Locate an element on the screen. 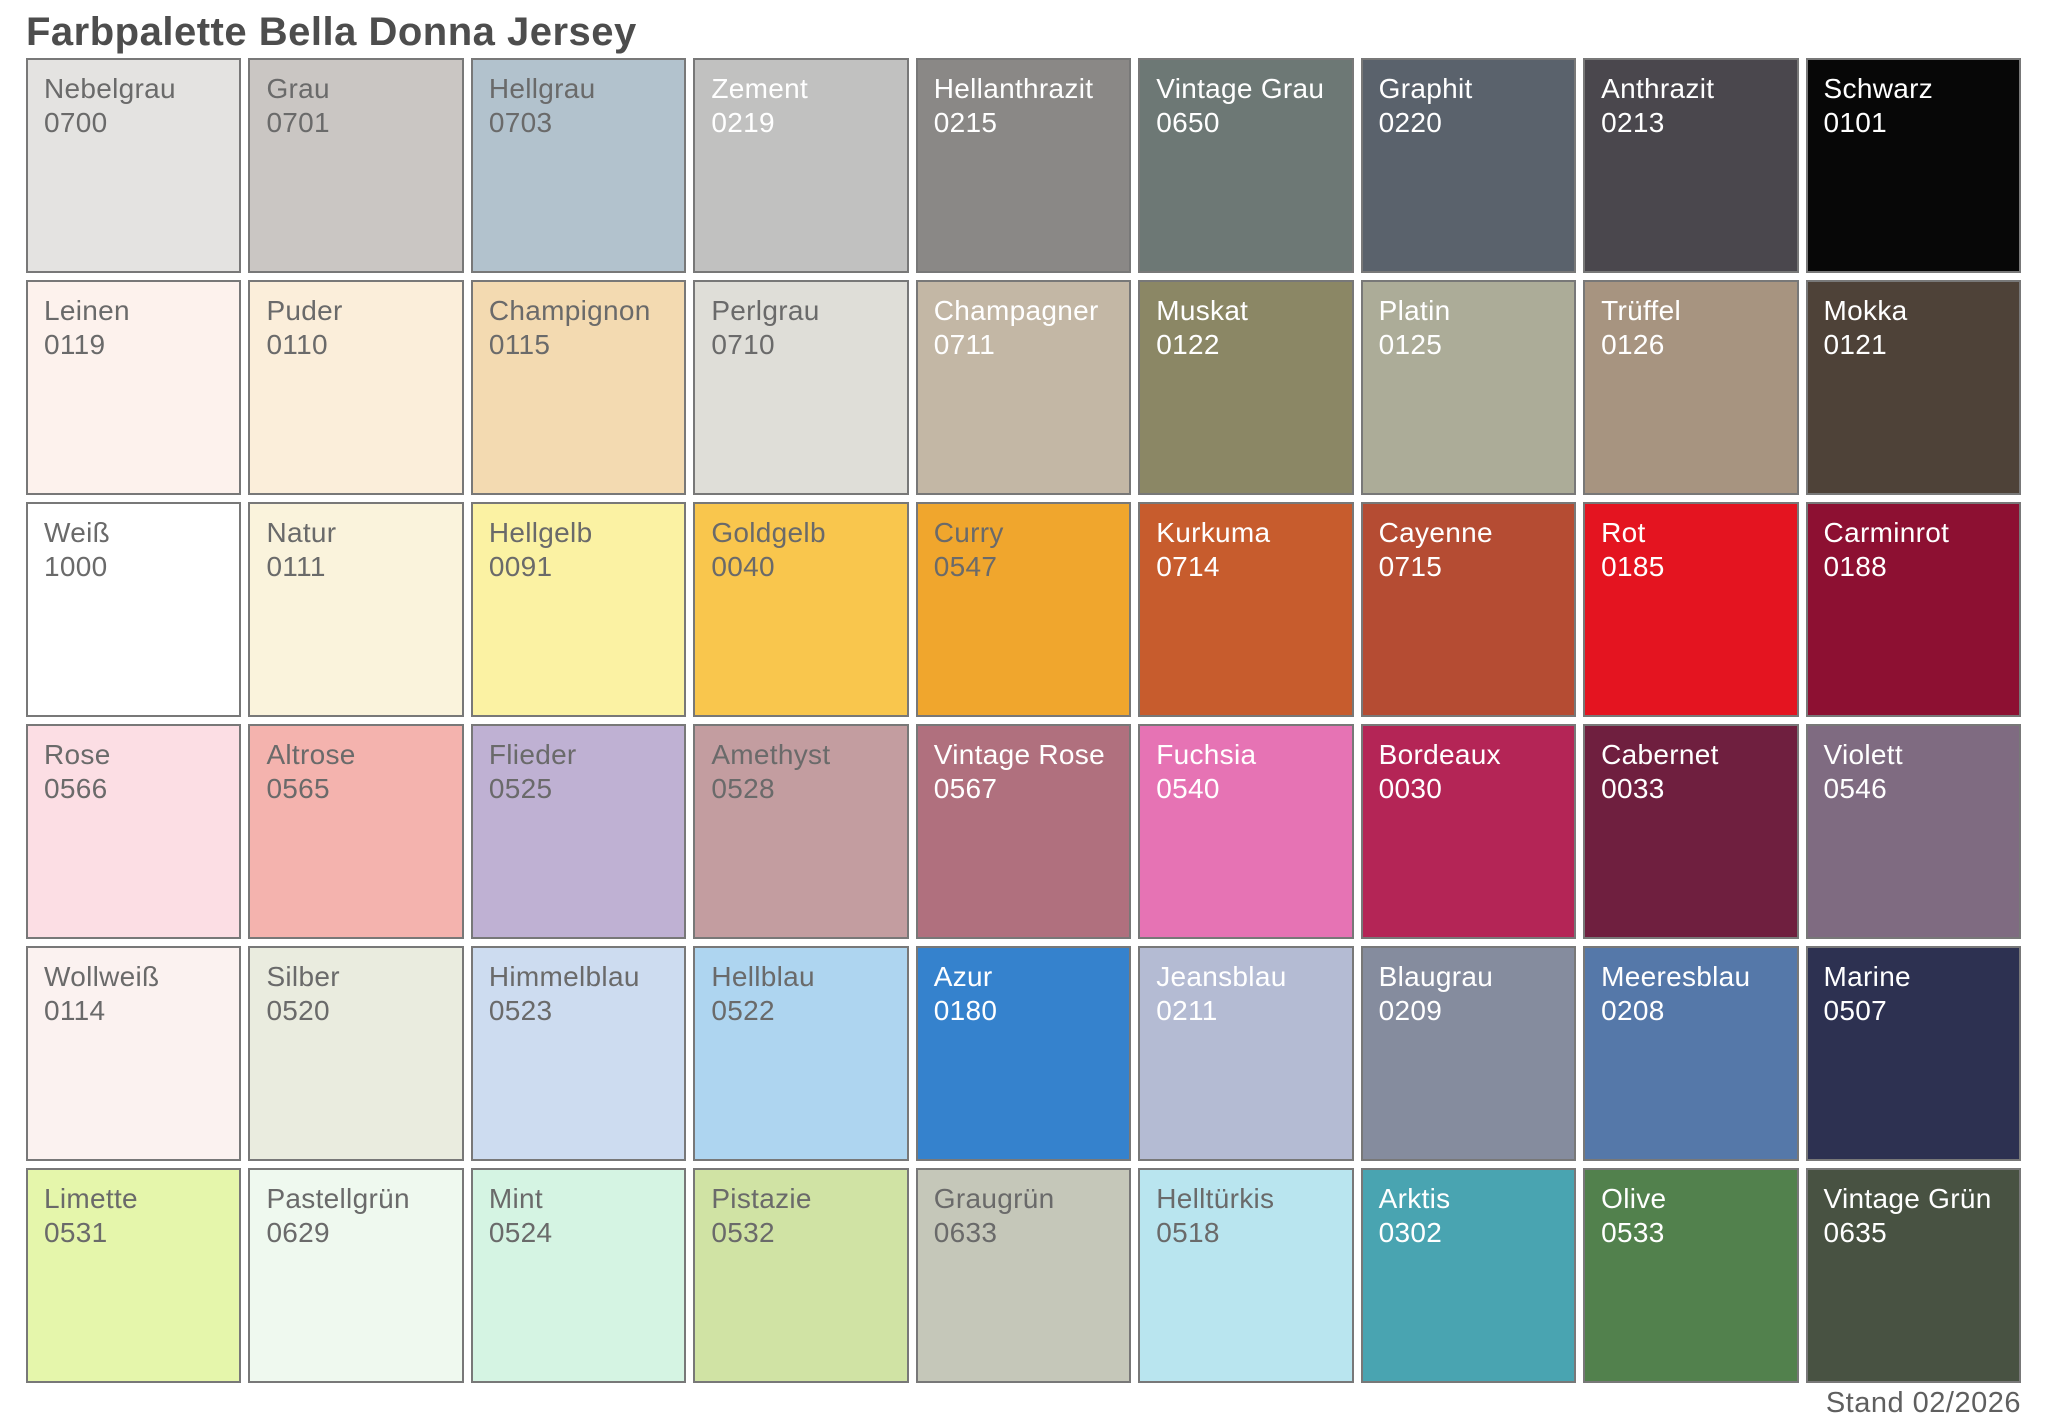 This screenshot has height=1426, width=2047. color-swatch: Graugrün 0633 is located at coordinates (1023, 1275).